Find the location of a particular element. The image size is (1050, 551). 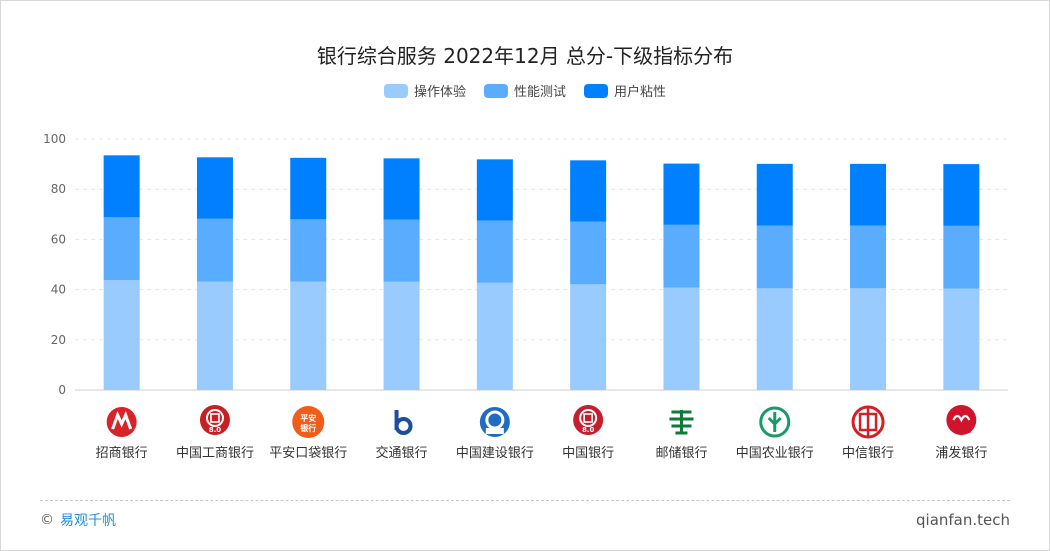

spdb-logo-icon: 8.0 is located at coordinates (961, 420).